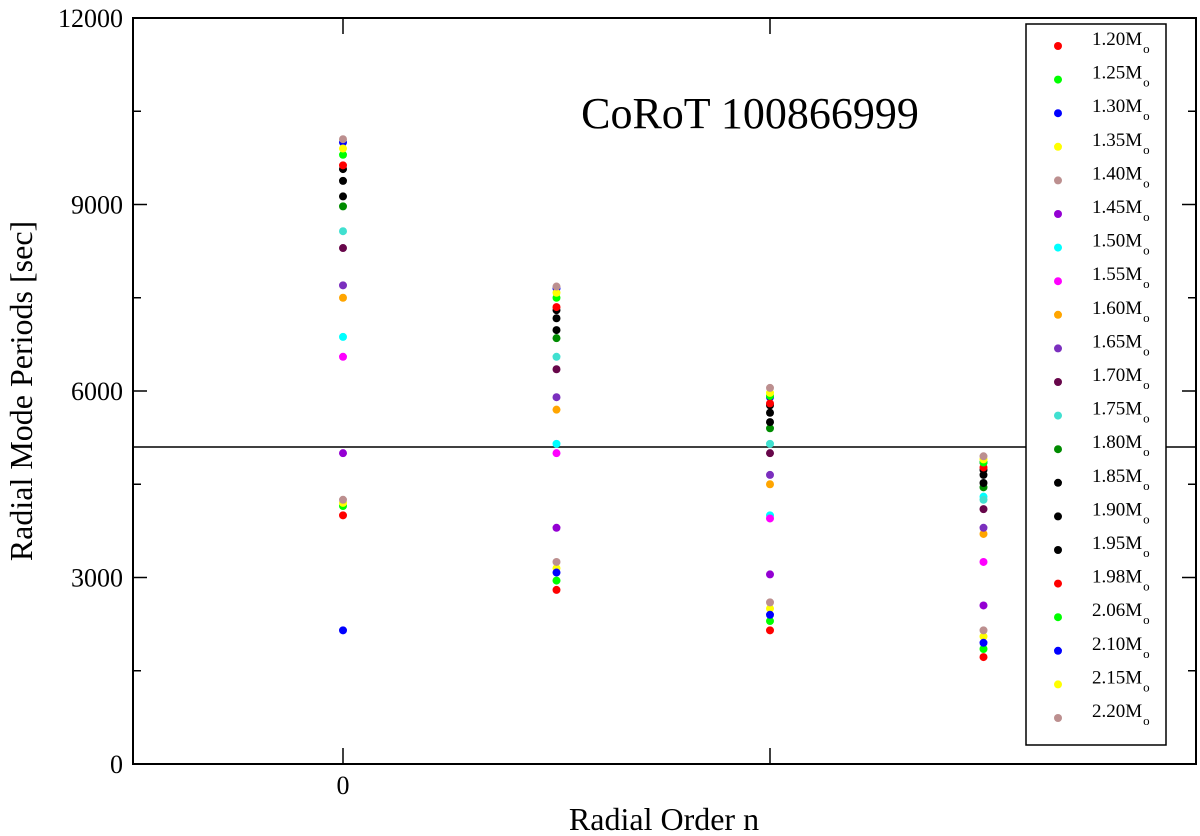 The height and width of the screenshot is (836, 1200). Describe the element at coordinates (97, 578) in the screenshot. I see `y-tick-label: 3000` at that location.